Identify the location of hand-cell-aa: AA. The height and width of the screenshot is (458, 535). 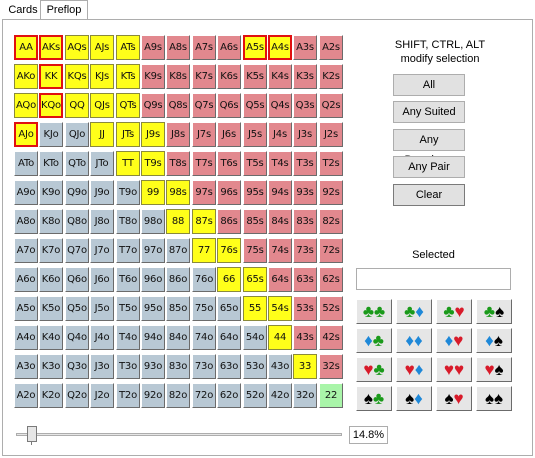
(26, 47).